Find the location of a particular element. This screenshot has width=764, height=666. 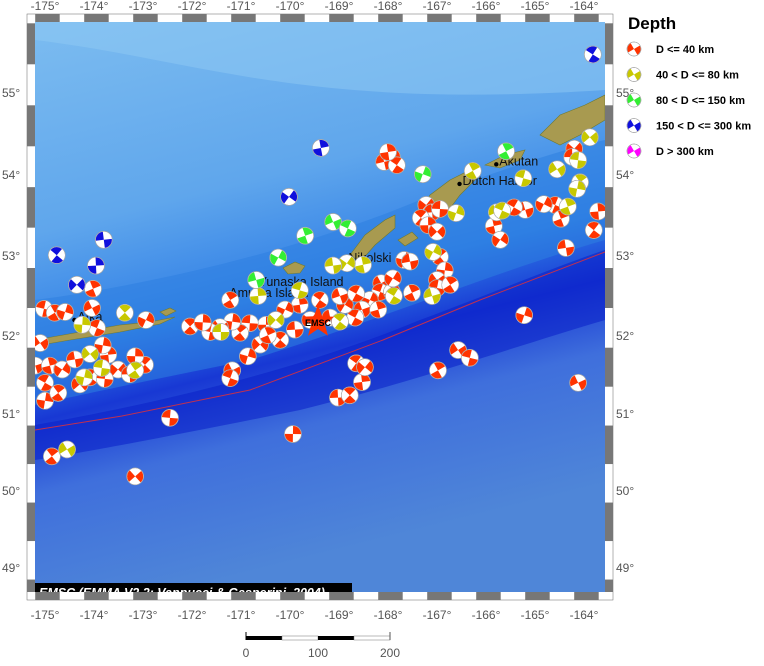

epicenter-star-shape is located at coordinates (318, 320).